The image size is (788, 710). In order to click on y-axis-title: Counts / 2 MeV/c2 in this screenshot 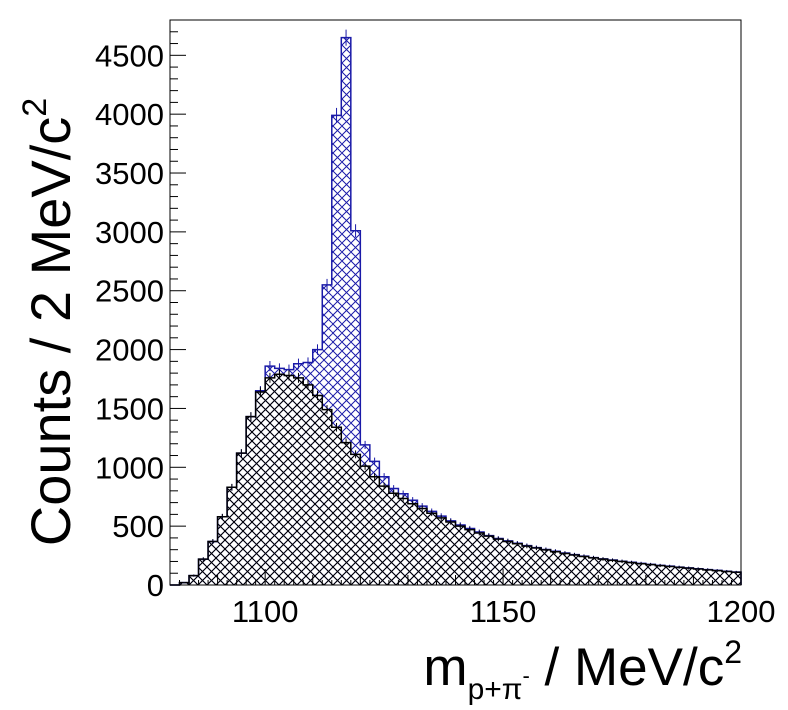, I will do `click(49, 322)`.